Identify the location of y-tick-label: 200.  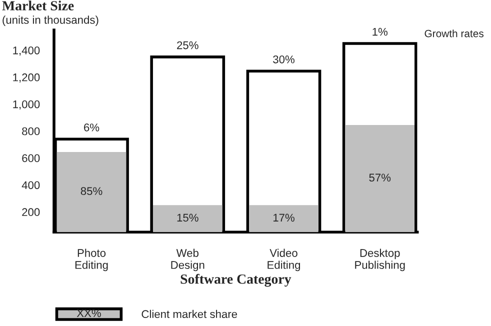
(31, 212).